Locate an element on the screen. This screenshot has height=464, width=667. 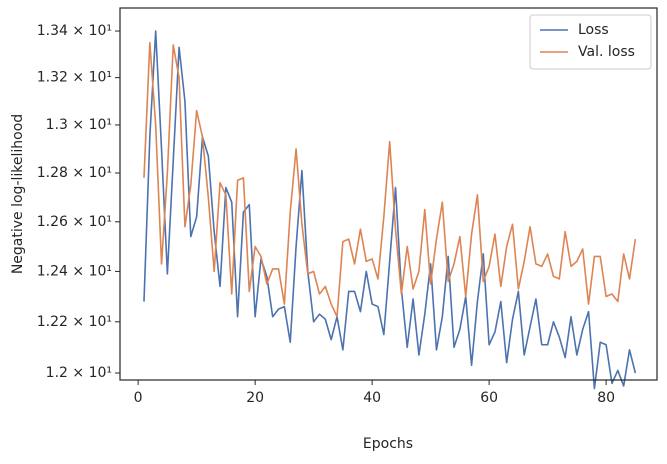
legend-label: Loss is located at coordinates (593, 30).